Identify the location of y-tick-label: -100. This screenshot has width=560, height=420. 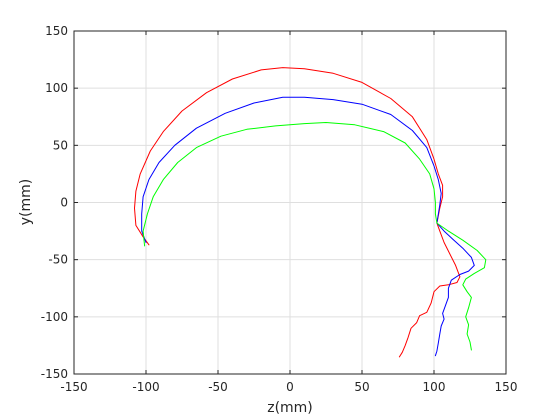
(54, 317).